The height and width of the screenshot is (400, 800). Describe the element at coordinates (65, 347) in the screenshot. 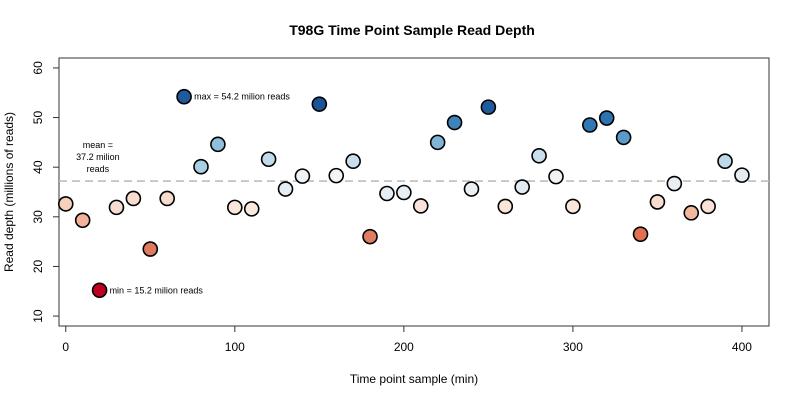

I see `x-tick-label: 0` at that location.